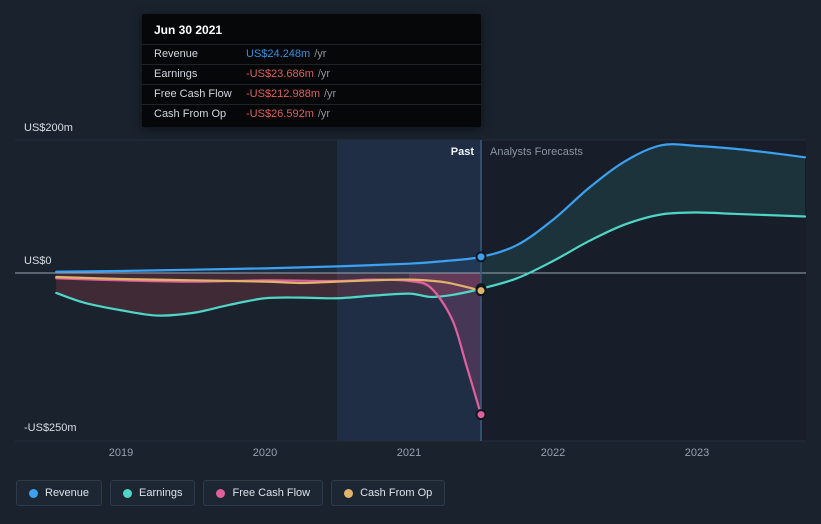 Image resolution: width=821 pixels, height=524 pixels. I want to click on tooltip-row-free-cash-flow: Free Cash Flow -US$212.988m /yr, so click(311, 94).